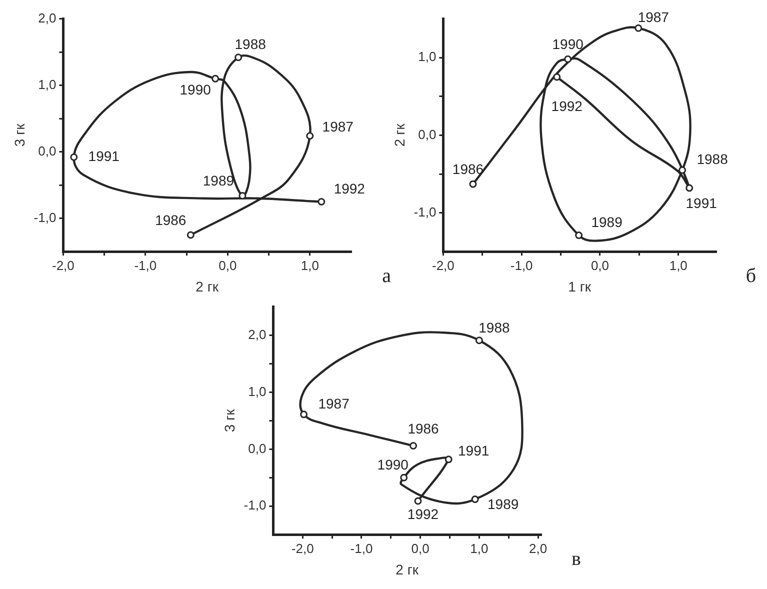 Image resolution: width=767 pixels, height=589 pixels. I want to click on x-axis-title: 1 гк, so click(580, 286).